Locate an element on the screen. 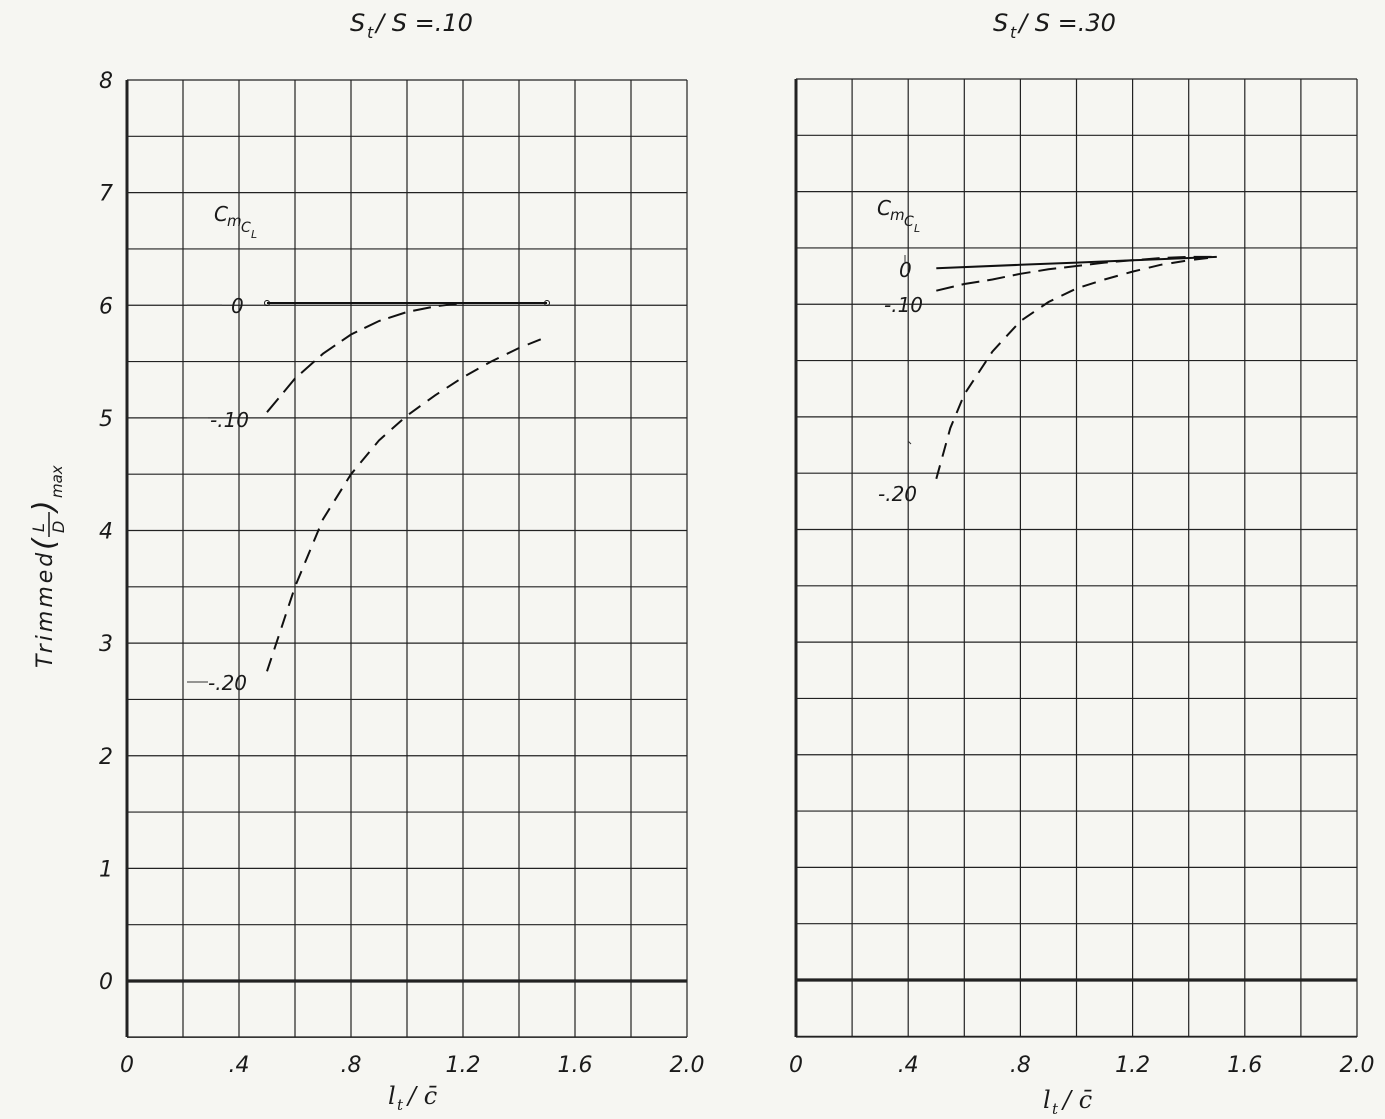  y-axis-label-paren-close: ) is located at coordinates (44, 507).